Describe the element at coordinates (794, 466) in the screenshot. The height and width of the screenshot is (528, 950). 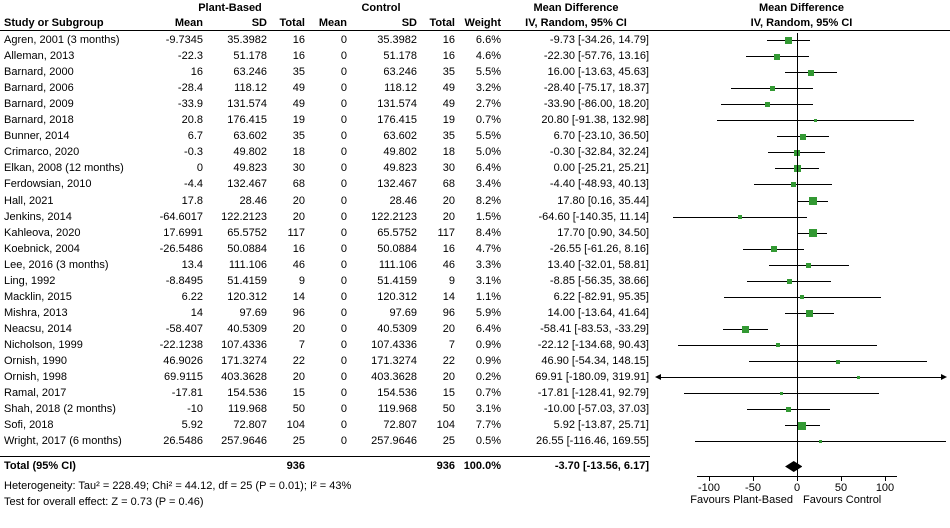
I see `total-diamond` at that location.